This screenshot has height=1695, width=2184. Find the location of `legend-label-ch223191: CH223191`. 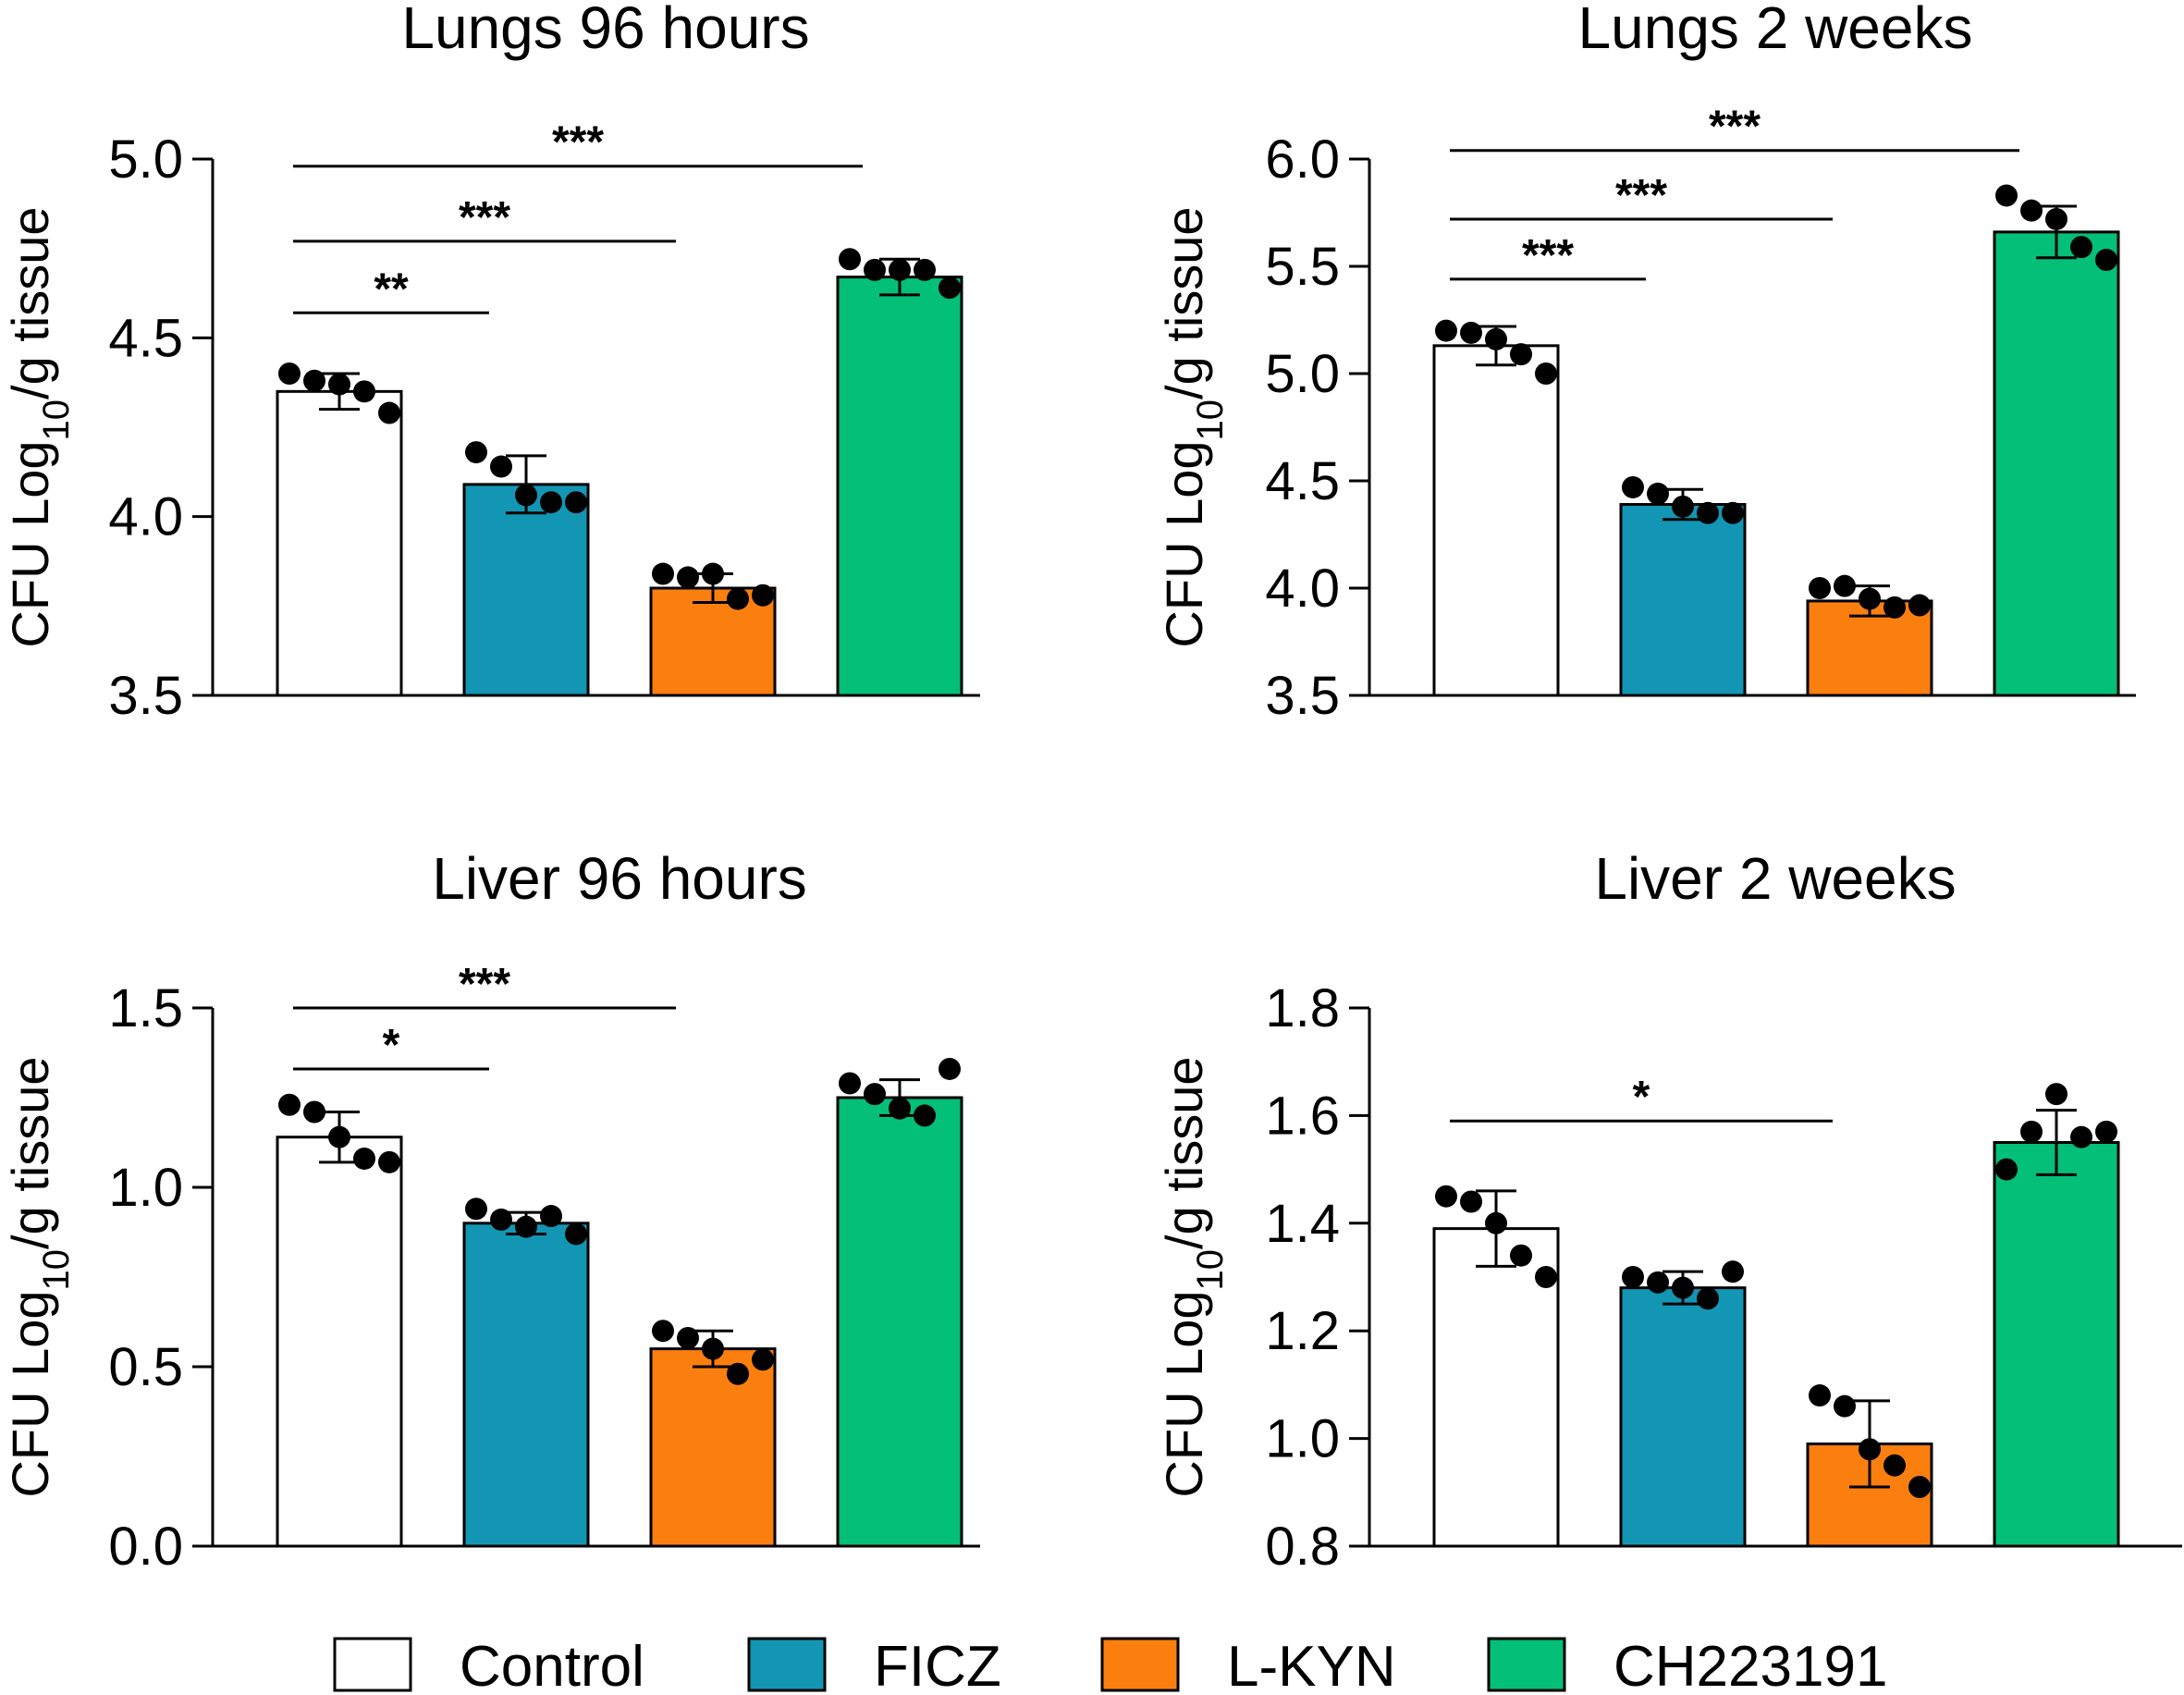

legend-label-ch223191: CH223191 is located at coordinates (1750, 1665).